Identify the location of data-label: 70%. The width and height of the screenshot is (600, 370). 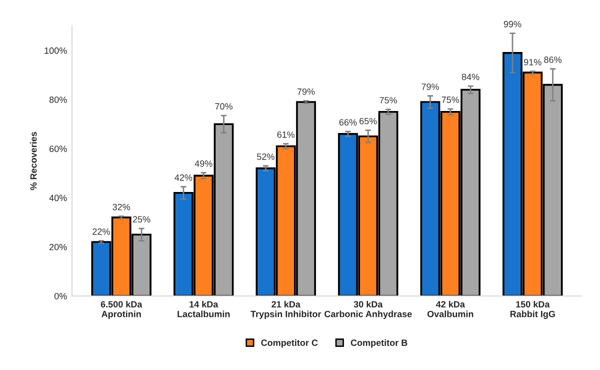
(223, 106).